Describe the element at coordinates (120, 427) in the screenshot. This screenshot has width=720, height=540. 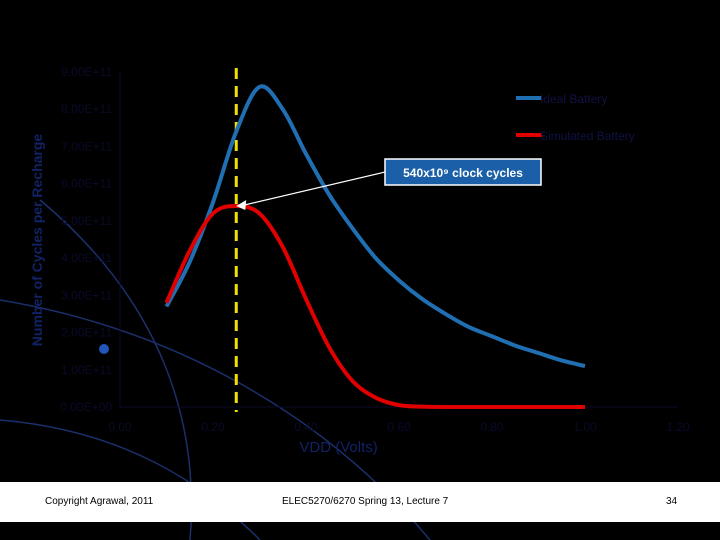
I see `x-tick-label: 0.00` at that location.